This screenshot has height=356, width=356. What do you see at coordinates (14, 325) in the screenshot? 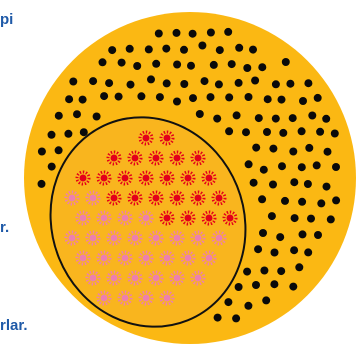
I see `label: rlar.` at bounding box center [14, 325].